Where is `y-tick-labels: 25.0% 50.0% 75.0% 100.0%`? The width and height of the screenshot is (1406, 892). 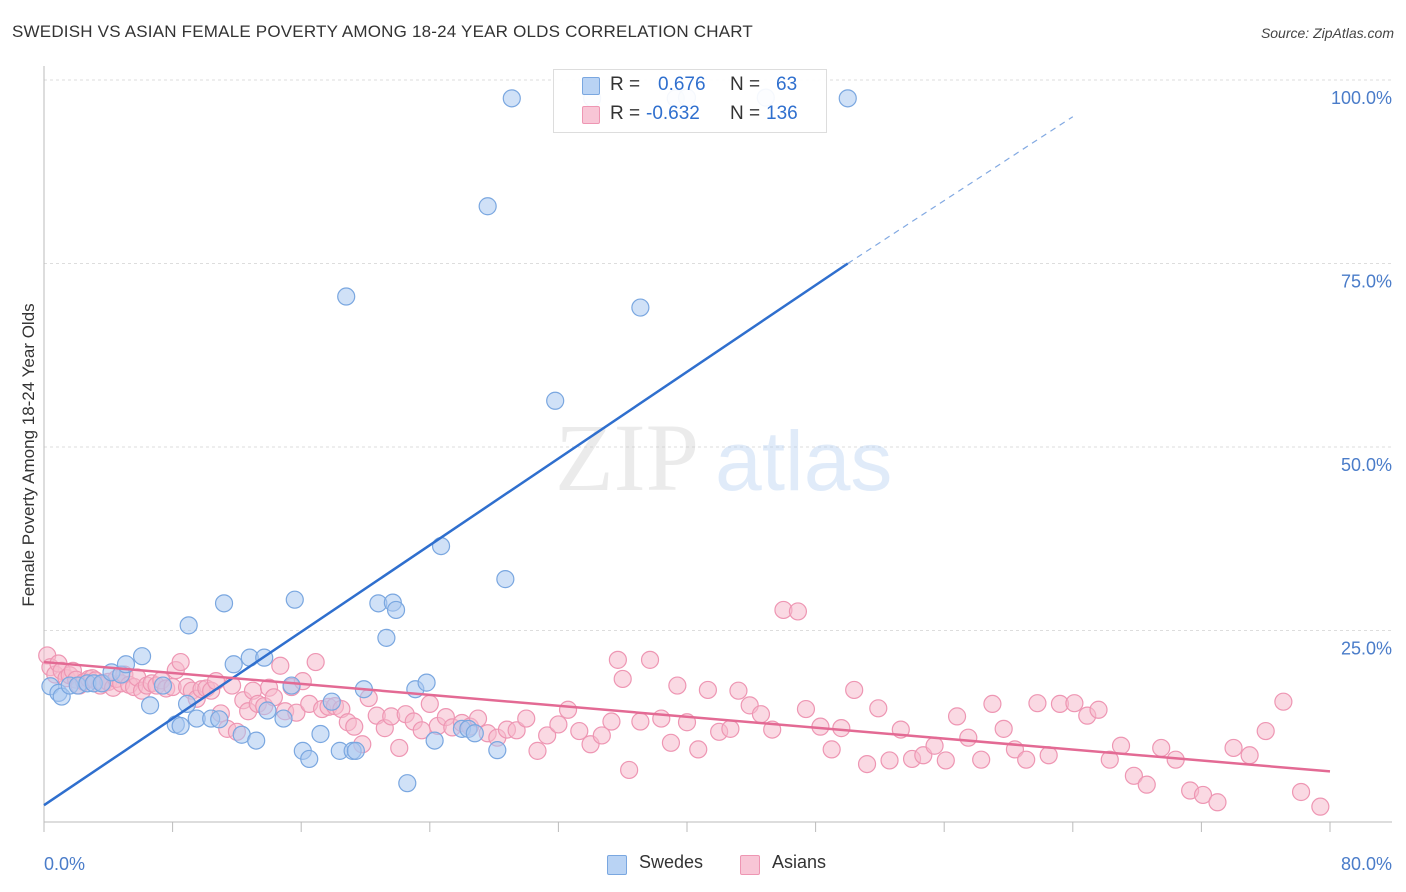 y-tick-labels: 25.0% 50.0% 75.0% 100.0% is located at coordinates (1361, 373).